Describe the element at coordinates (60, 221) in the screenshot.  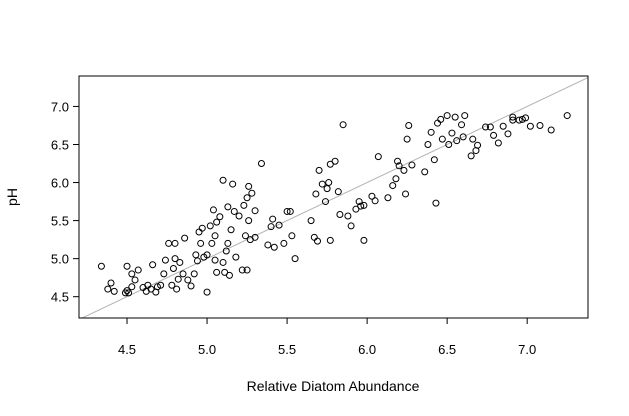
I see `y-tick-label: 5.5` at that location.